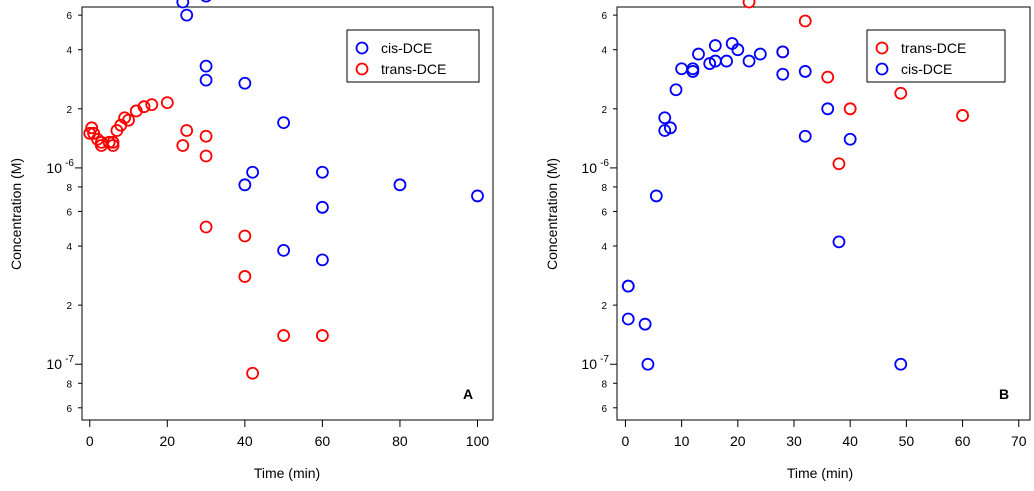  Describe the element at coordinates (288, 434) in the screenshot. I see `x-axis: 0 20 40 60 80 100` at that location.